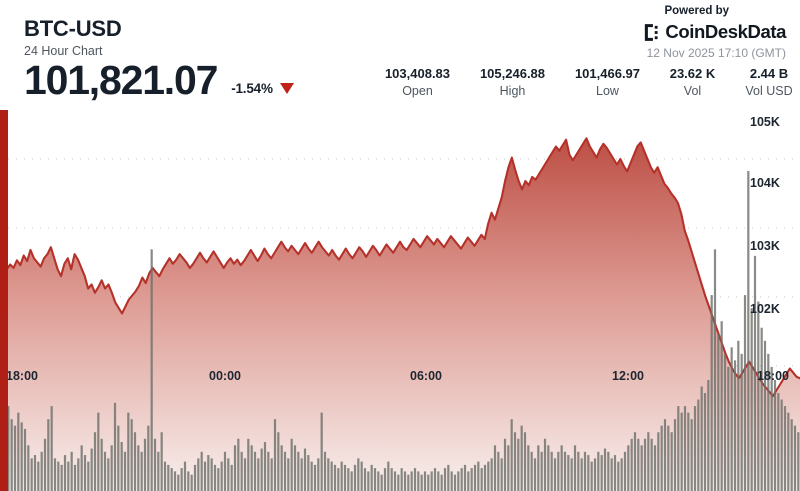 The width and height of the screenshot is (800, 491). What do you see at coordinates (692, 91) in the screenshot?
I see `stat-vol-label: Vol` at bounding box center [692, 91].